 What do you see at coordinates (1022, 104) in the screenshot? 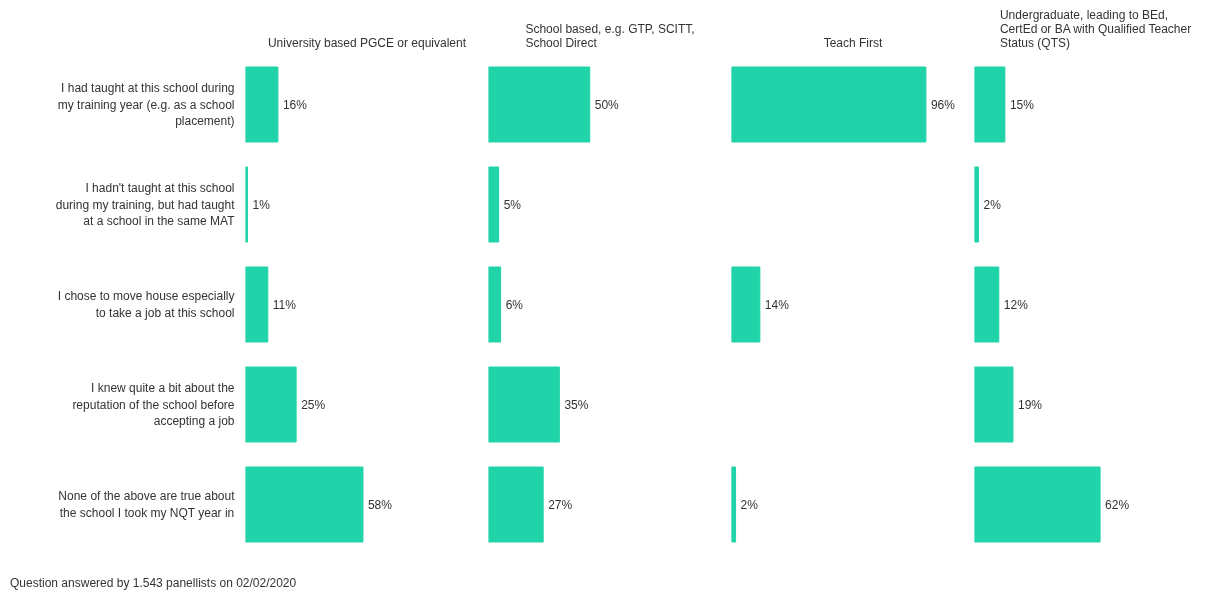
I see `data-label: 15%` at bounding box center [1022, 104].